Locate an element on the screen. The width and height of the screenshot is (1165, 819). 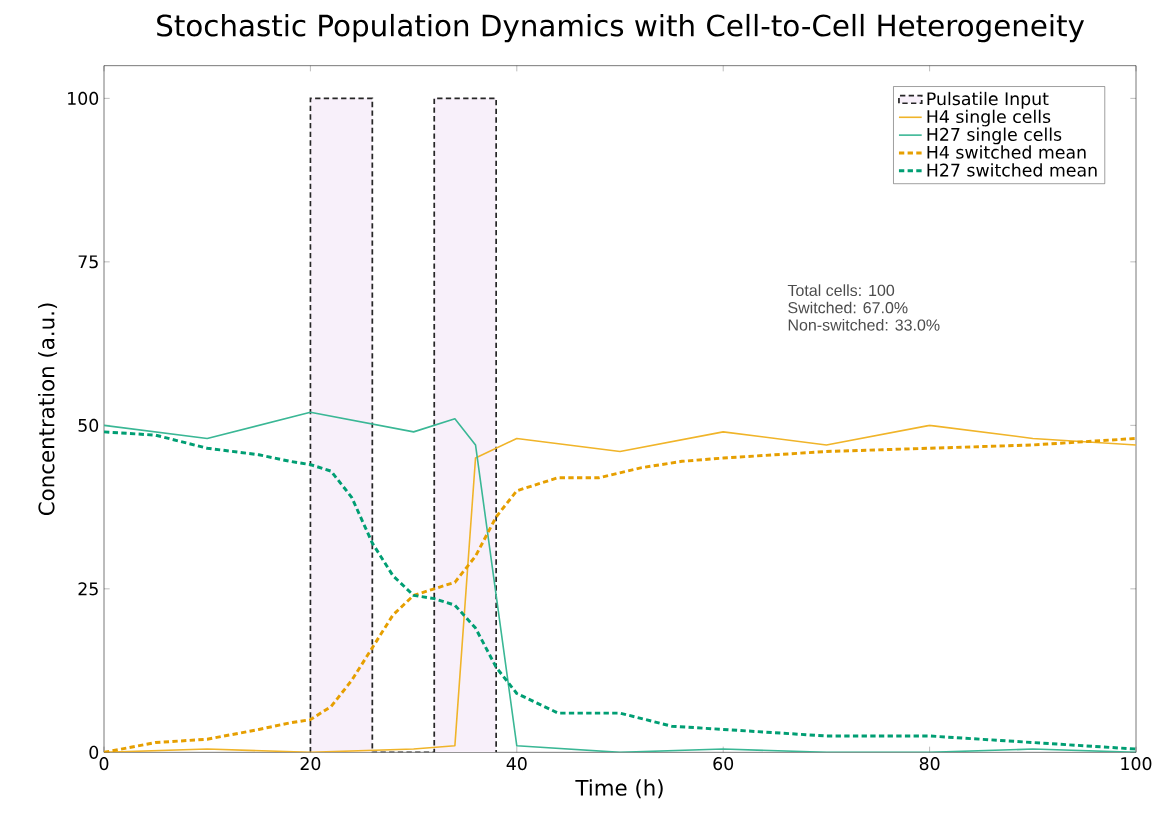
legend-label: H27 switched mean is located at coordinates (1012, 170).